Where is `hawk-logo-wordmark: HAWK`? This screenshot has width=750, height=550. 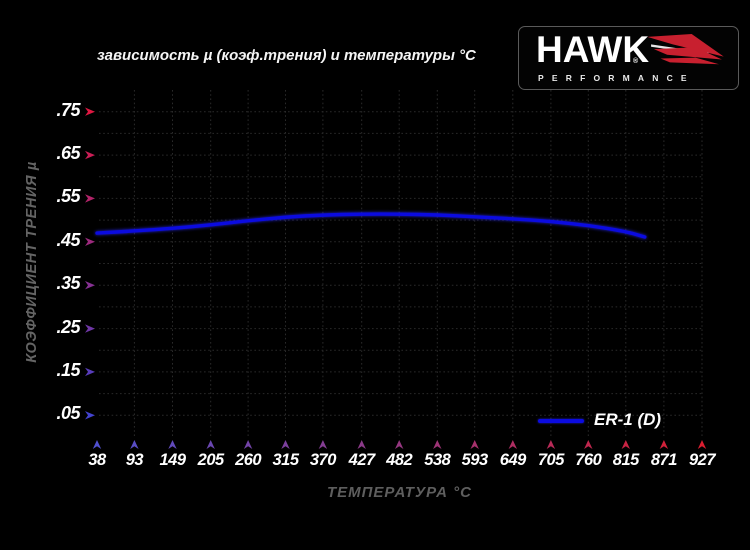
hawk-logo-wordmark: HAWK is located at coordinates (593, 49).